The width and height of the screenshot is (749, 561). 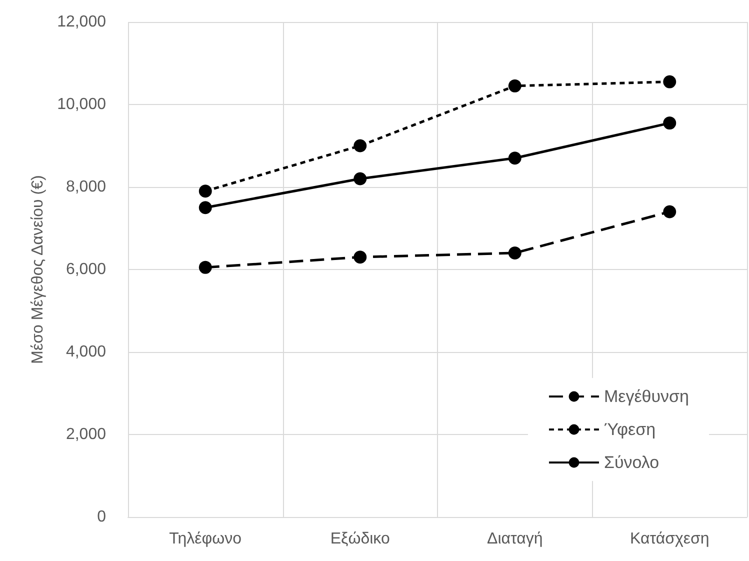 What do you see at coordinates (670, 539) in the screenshot?
I see `x-tick-label: Κατάσχεση` at bounding box center [670, 539].